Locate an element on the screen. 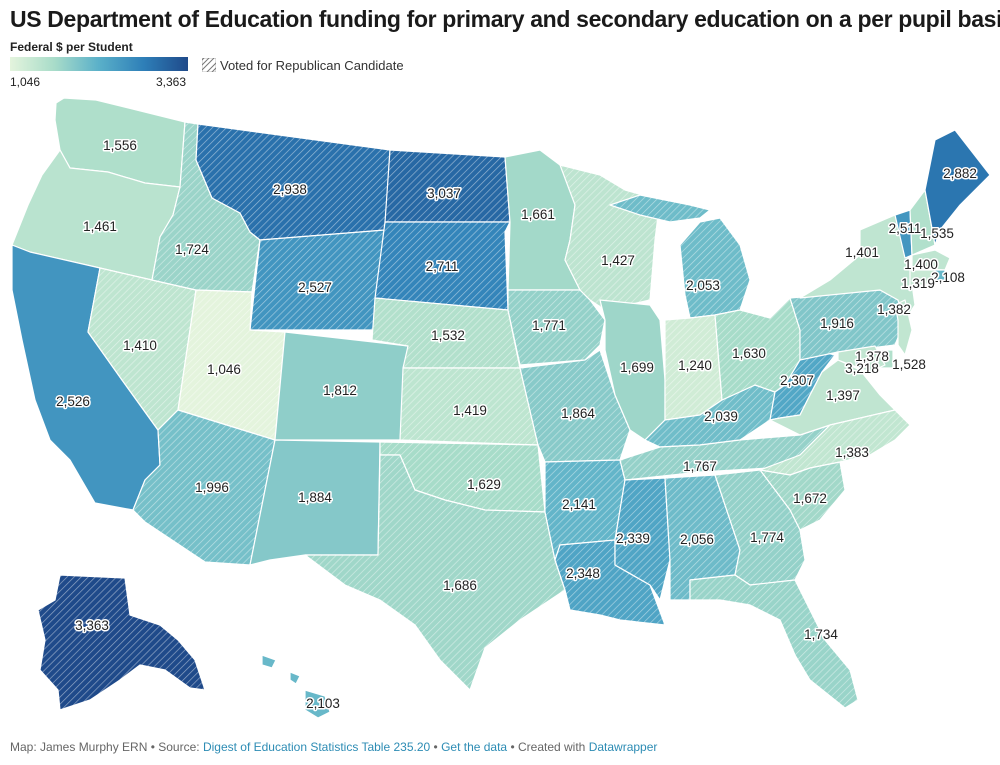 This screenshot has width=1000, height=765. state-label-il: 1,699 is located at coordinates (637, 367).